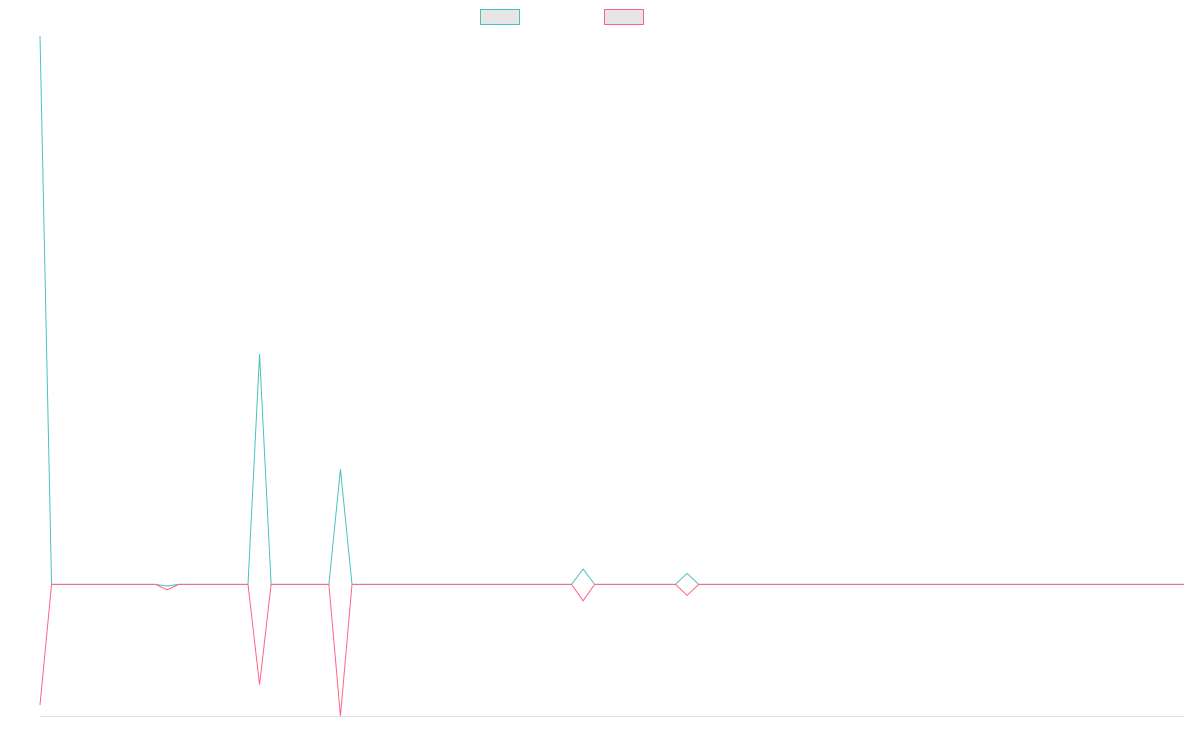  I want to click on chart-legend, so click(600, 17).